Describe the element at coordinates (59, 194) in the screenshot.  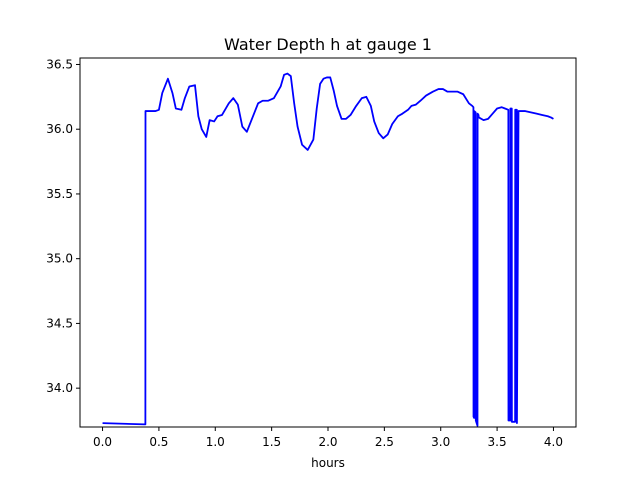
I see `y-tick-label: 35.5` at that location.